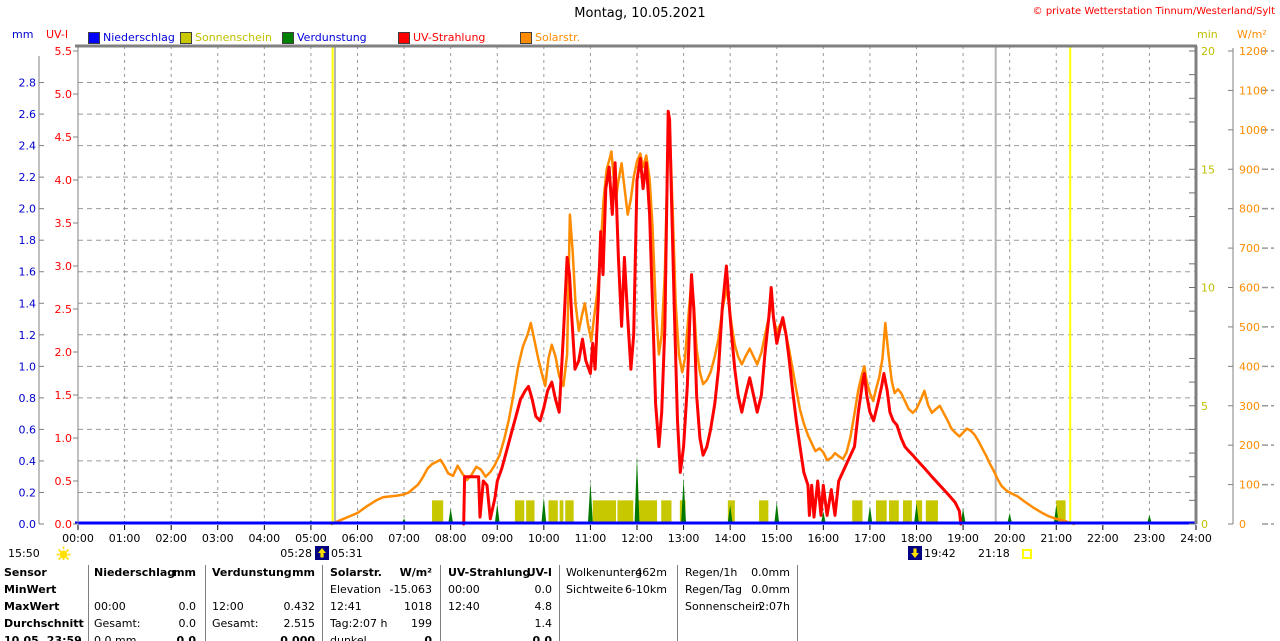 This screenshot has width=1280, height=641. What do you see at coordinates (1249, 288) in the screenshot?
I see `tick-label: 600` at bounding box center [1249, 288].